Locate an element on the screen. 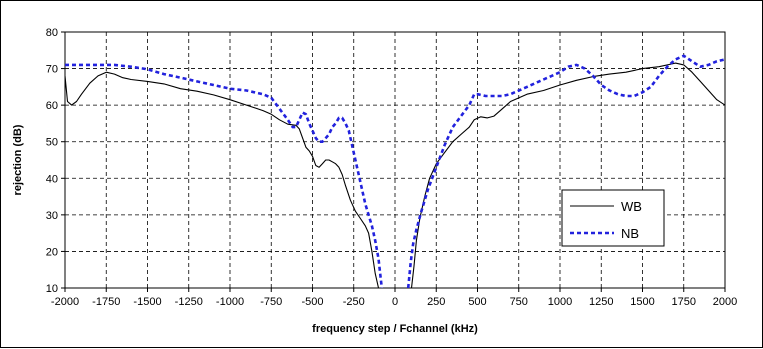 The width and height of the screenshot is (763, 349). y-tick-label: 50 is located at coordinates (52, 143).